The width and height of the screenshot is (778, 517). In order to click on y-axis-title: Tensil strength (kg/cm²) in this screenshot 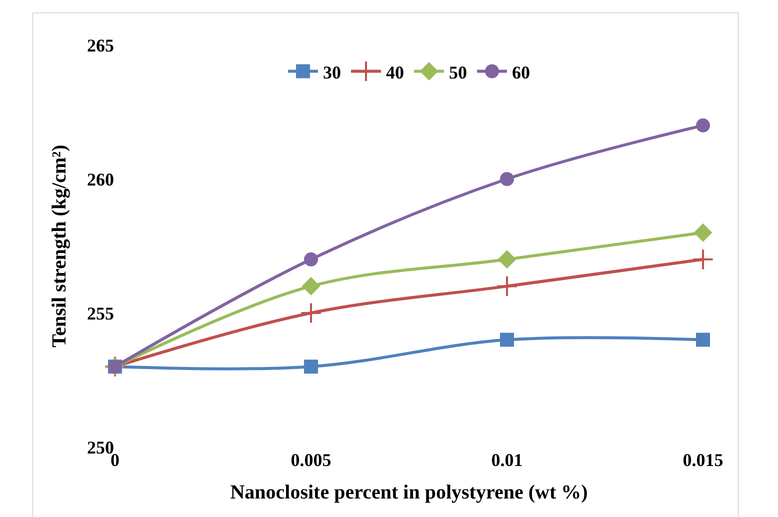, I will do `click(59, 246)`.